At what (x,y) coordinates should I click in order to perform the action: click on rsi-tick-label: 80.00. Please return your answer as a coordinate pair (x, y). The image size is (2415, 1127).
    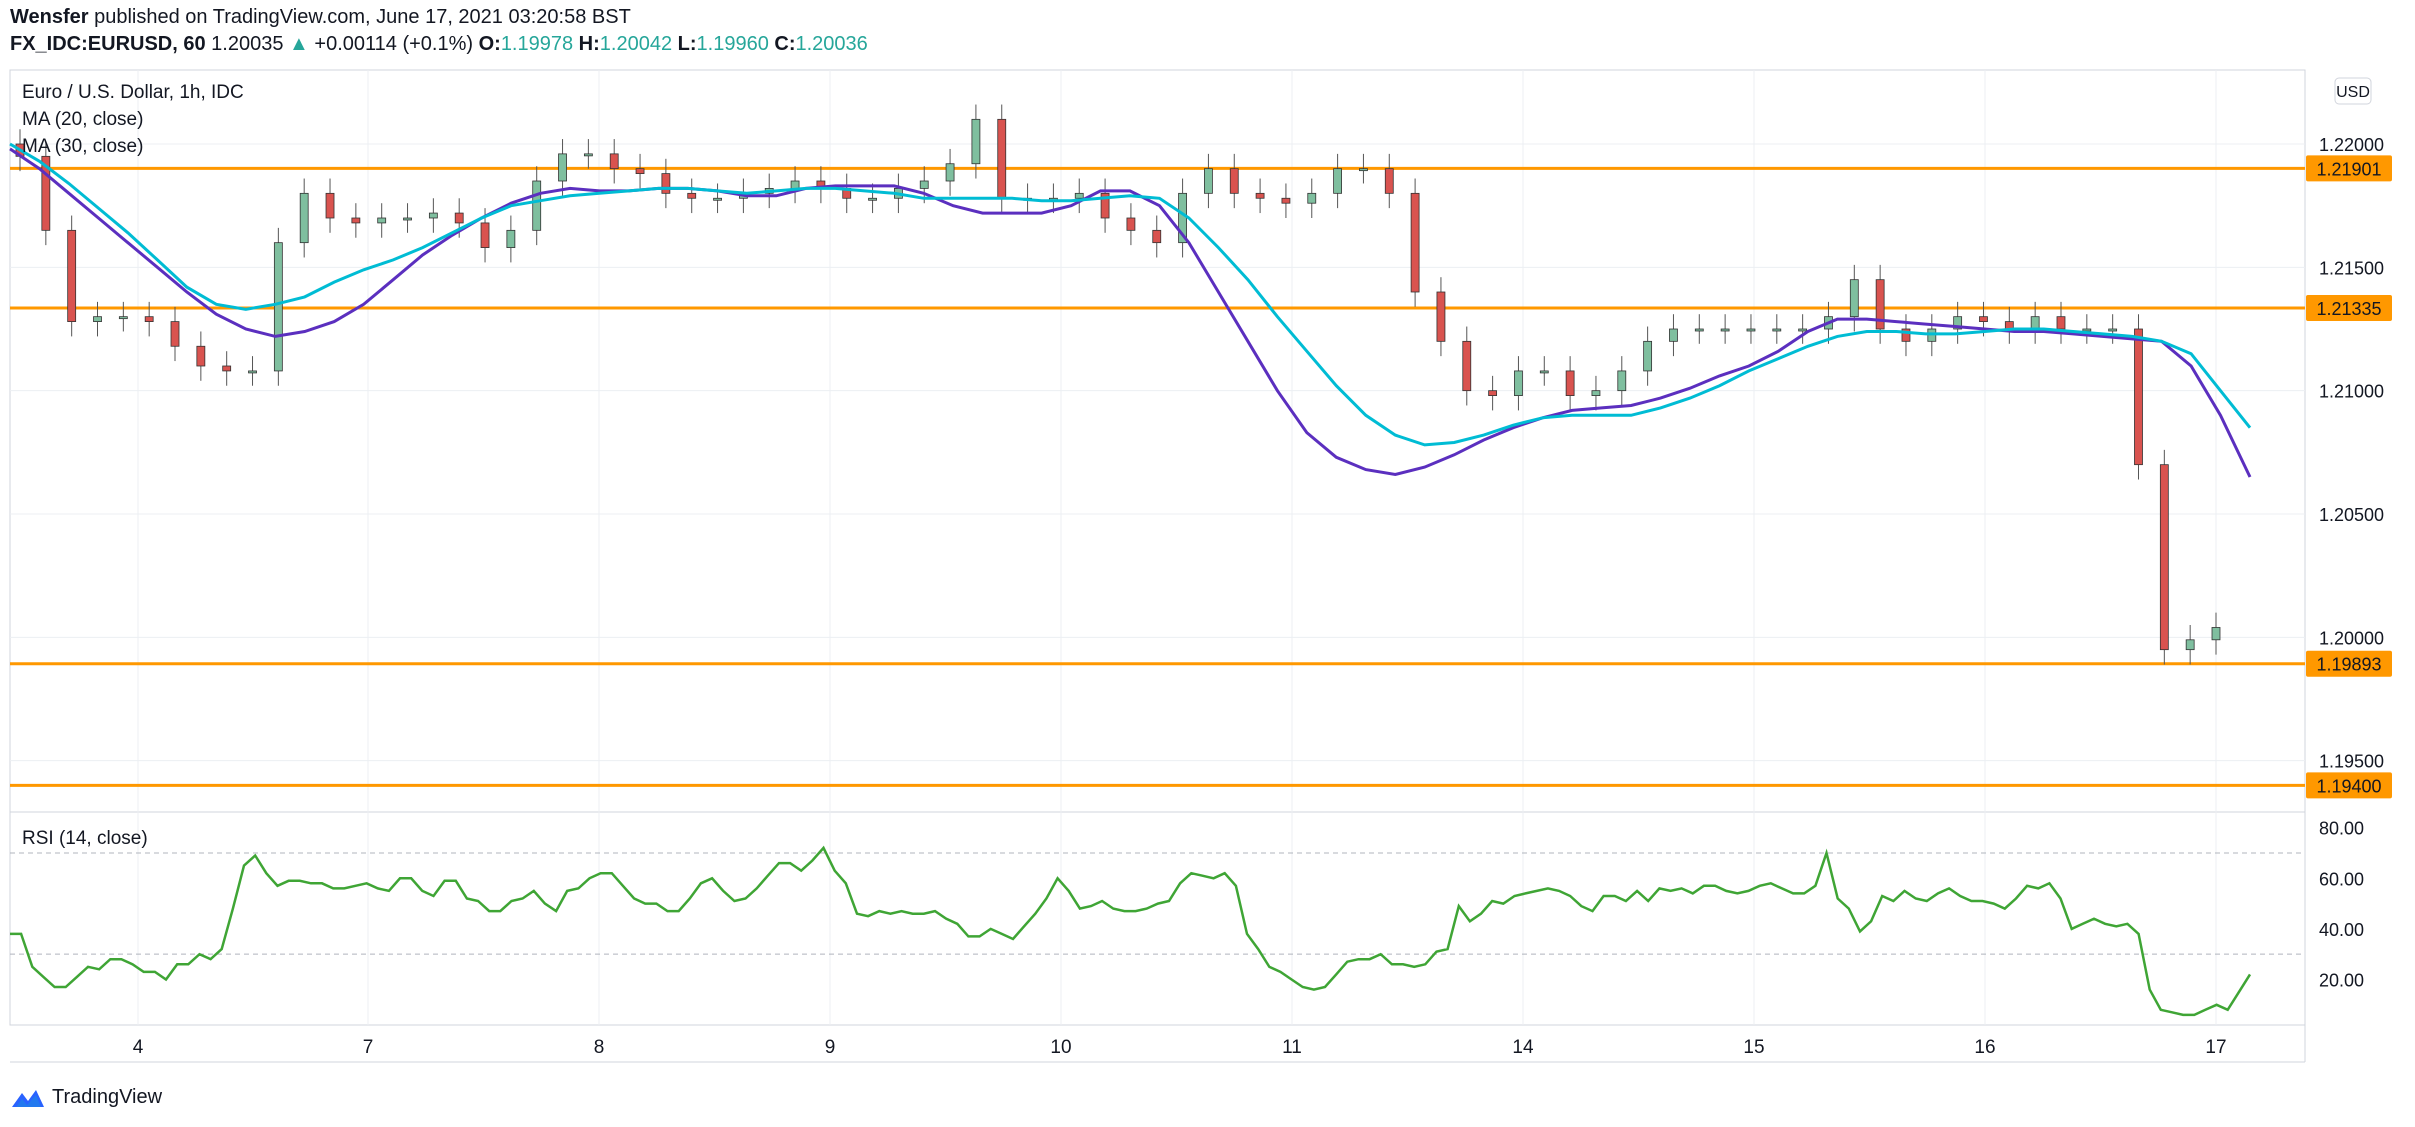
    Looking at the image, I should click on (2341, 829).